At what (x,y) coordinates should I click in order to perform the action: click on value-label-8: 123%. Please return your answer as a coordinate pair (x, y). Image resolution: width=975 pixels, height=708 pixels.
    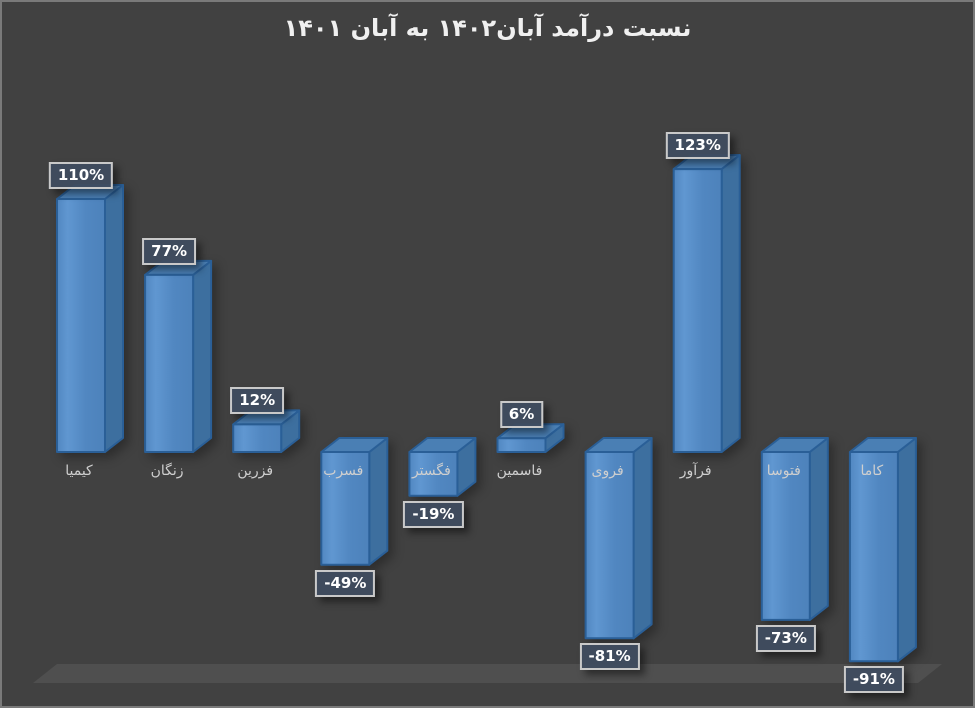
    Looking at the image, I should click on (697, 146).